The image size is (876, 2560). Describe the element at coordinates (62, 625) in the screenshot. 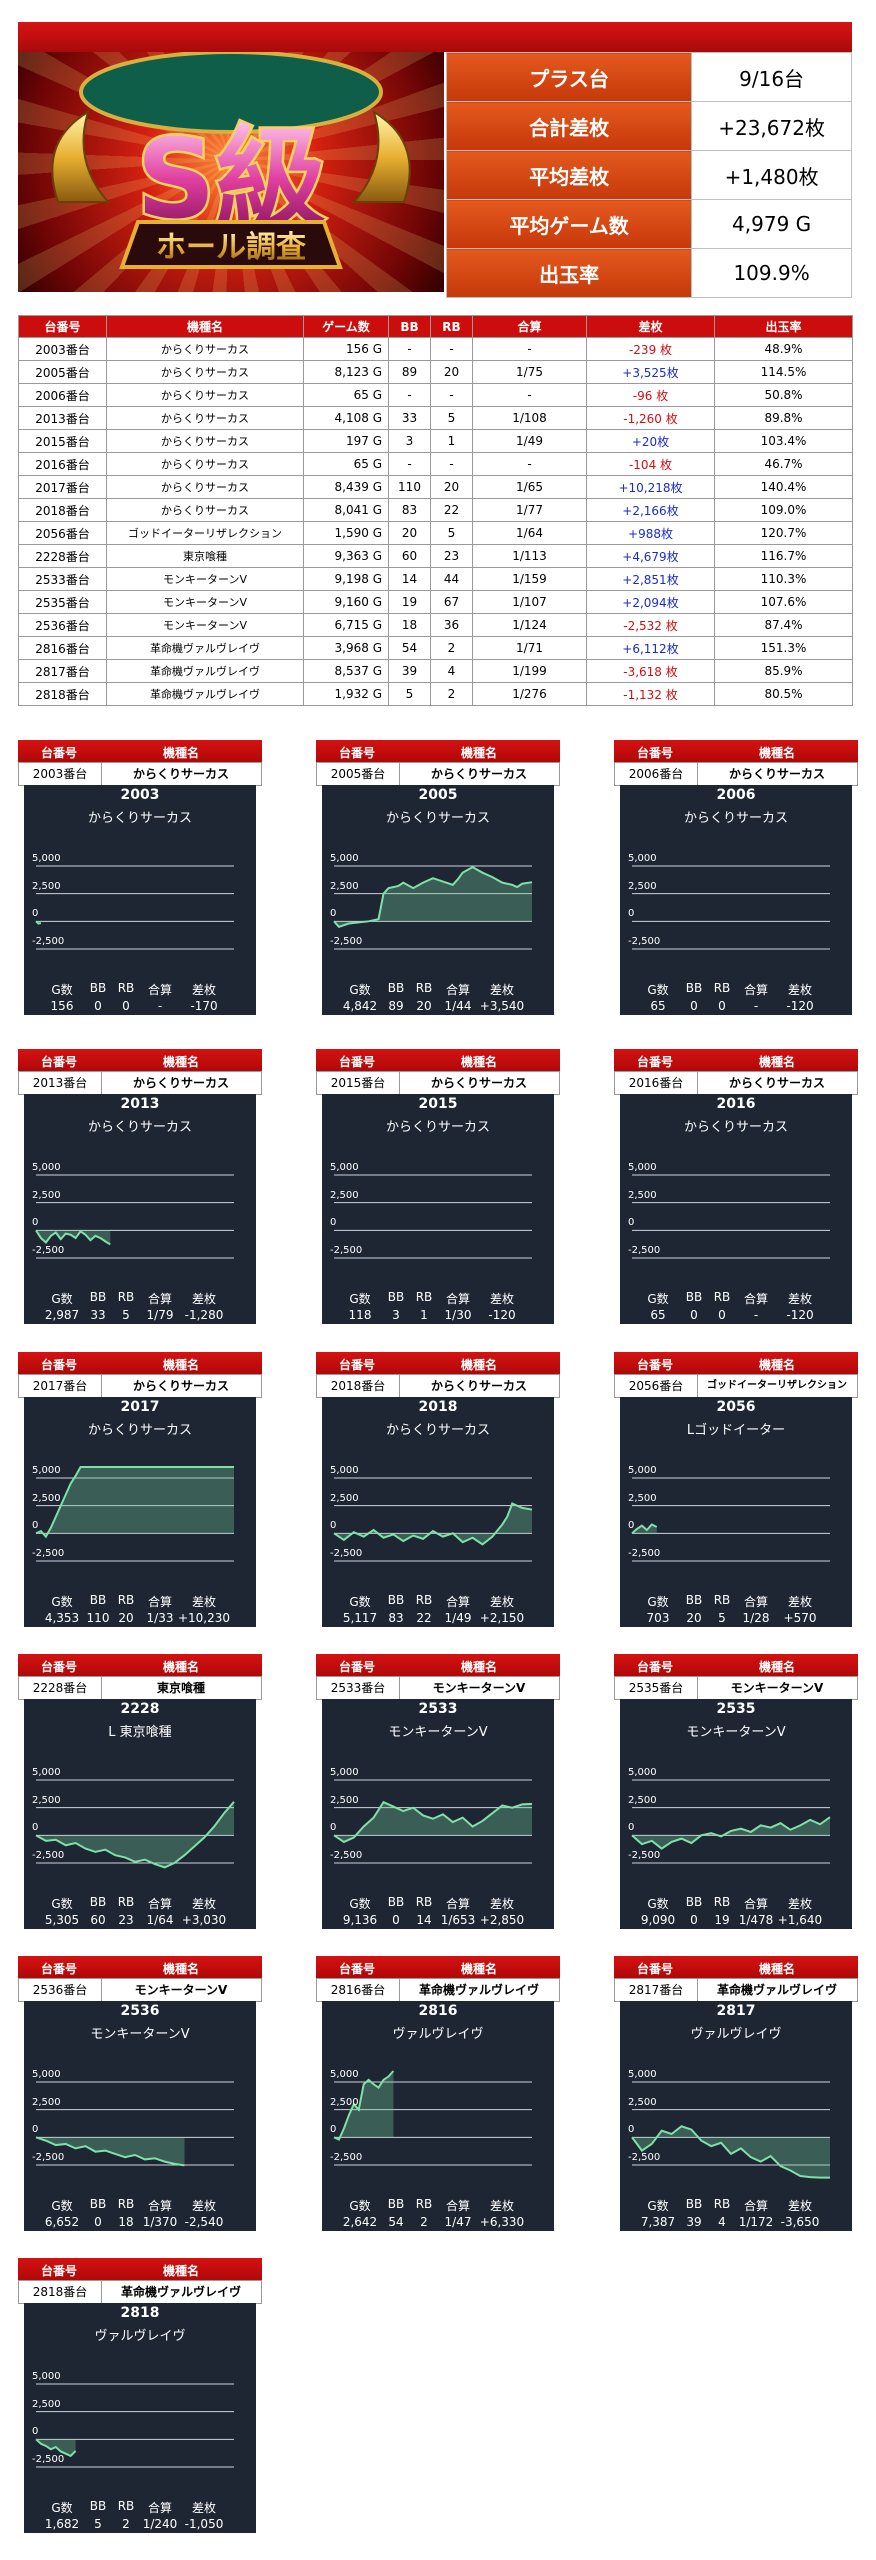

I see `table-cell: 2536番台` at that location.